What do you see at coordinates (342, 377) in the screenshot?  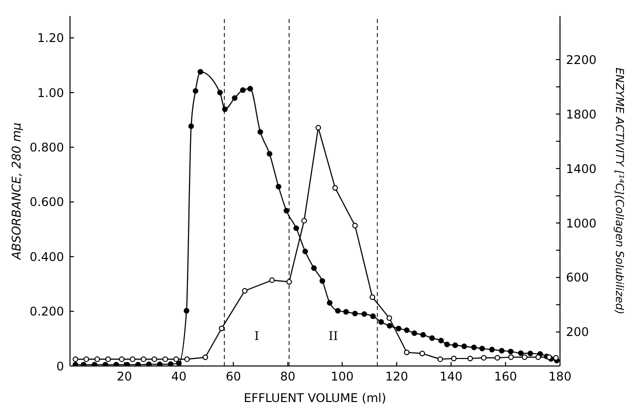 I see `x-tick-label: 100` at bounding box center [342, 377].